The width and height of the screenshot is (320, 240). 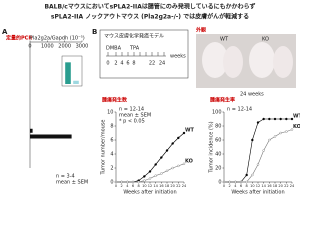 I want to click on photo-label: WT, so click(x=224, y=40).